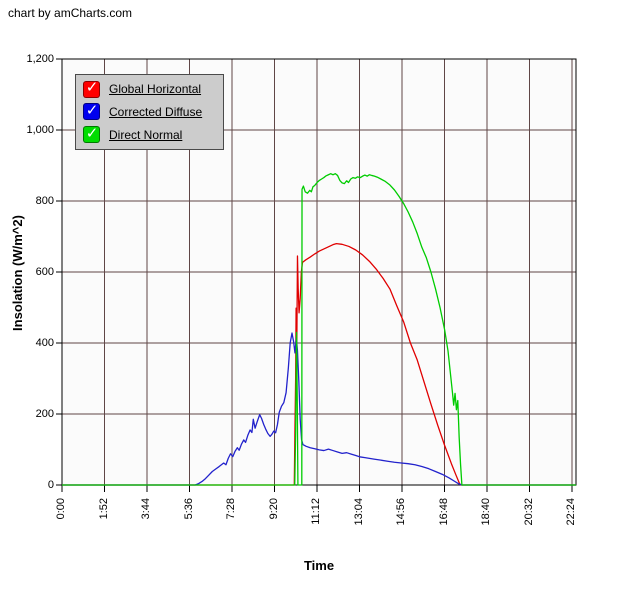  I want to click on legend-label: Corrected Diffuse, so click(156, 111).